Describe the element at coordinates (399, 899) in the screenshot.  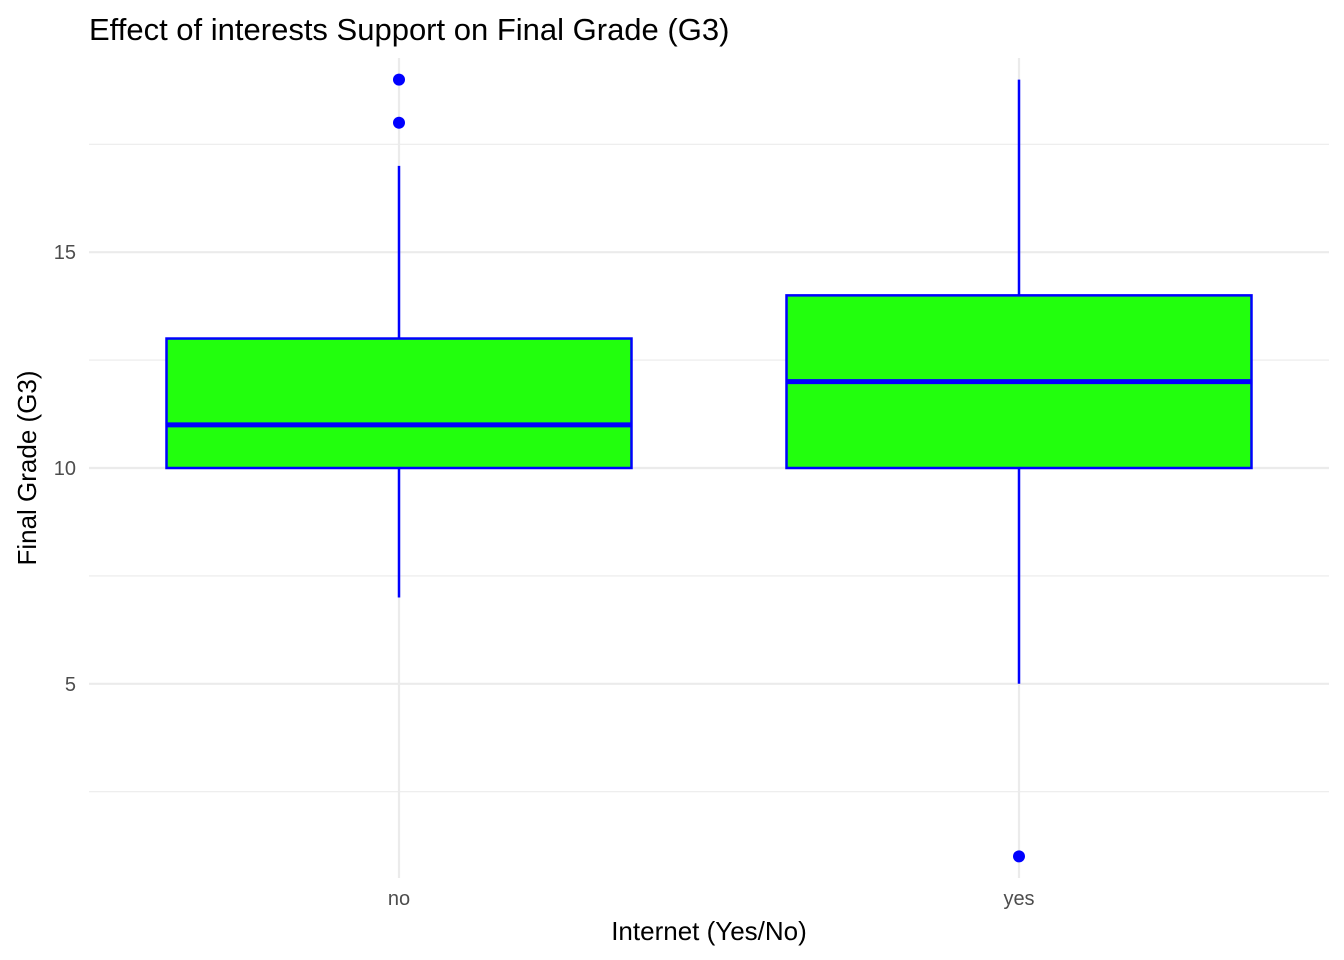
I see `x-tick-label: no` at that location.